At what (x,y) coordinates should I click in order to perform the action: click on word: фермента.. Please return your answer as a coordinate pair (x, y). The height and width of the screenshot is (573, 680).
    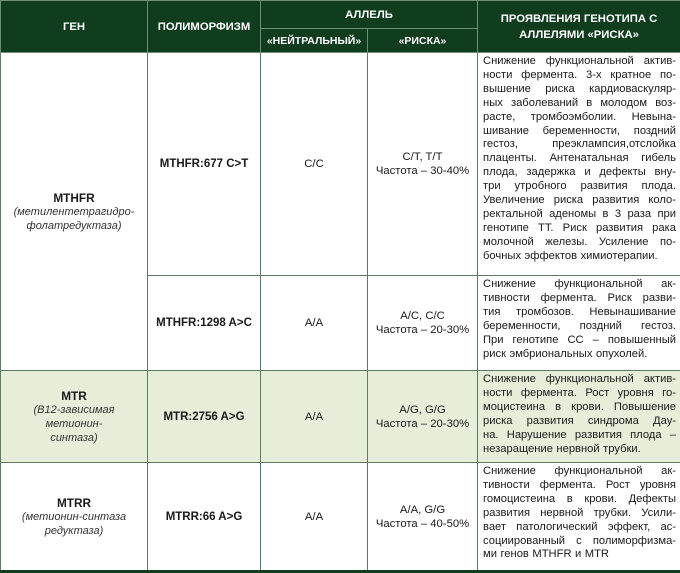
    Looking at the image, I should click on (569, 299).